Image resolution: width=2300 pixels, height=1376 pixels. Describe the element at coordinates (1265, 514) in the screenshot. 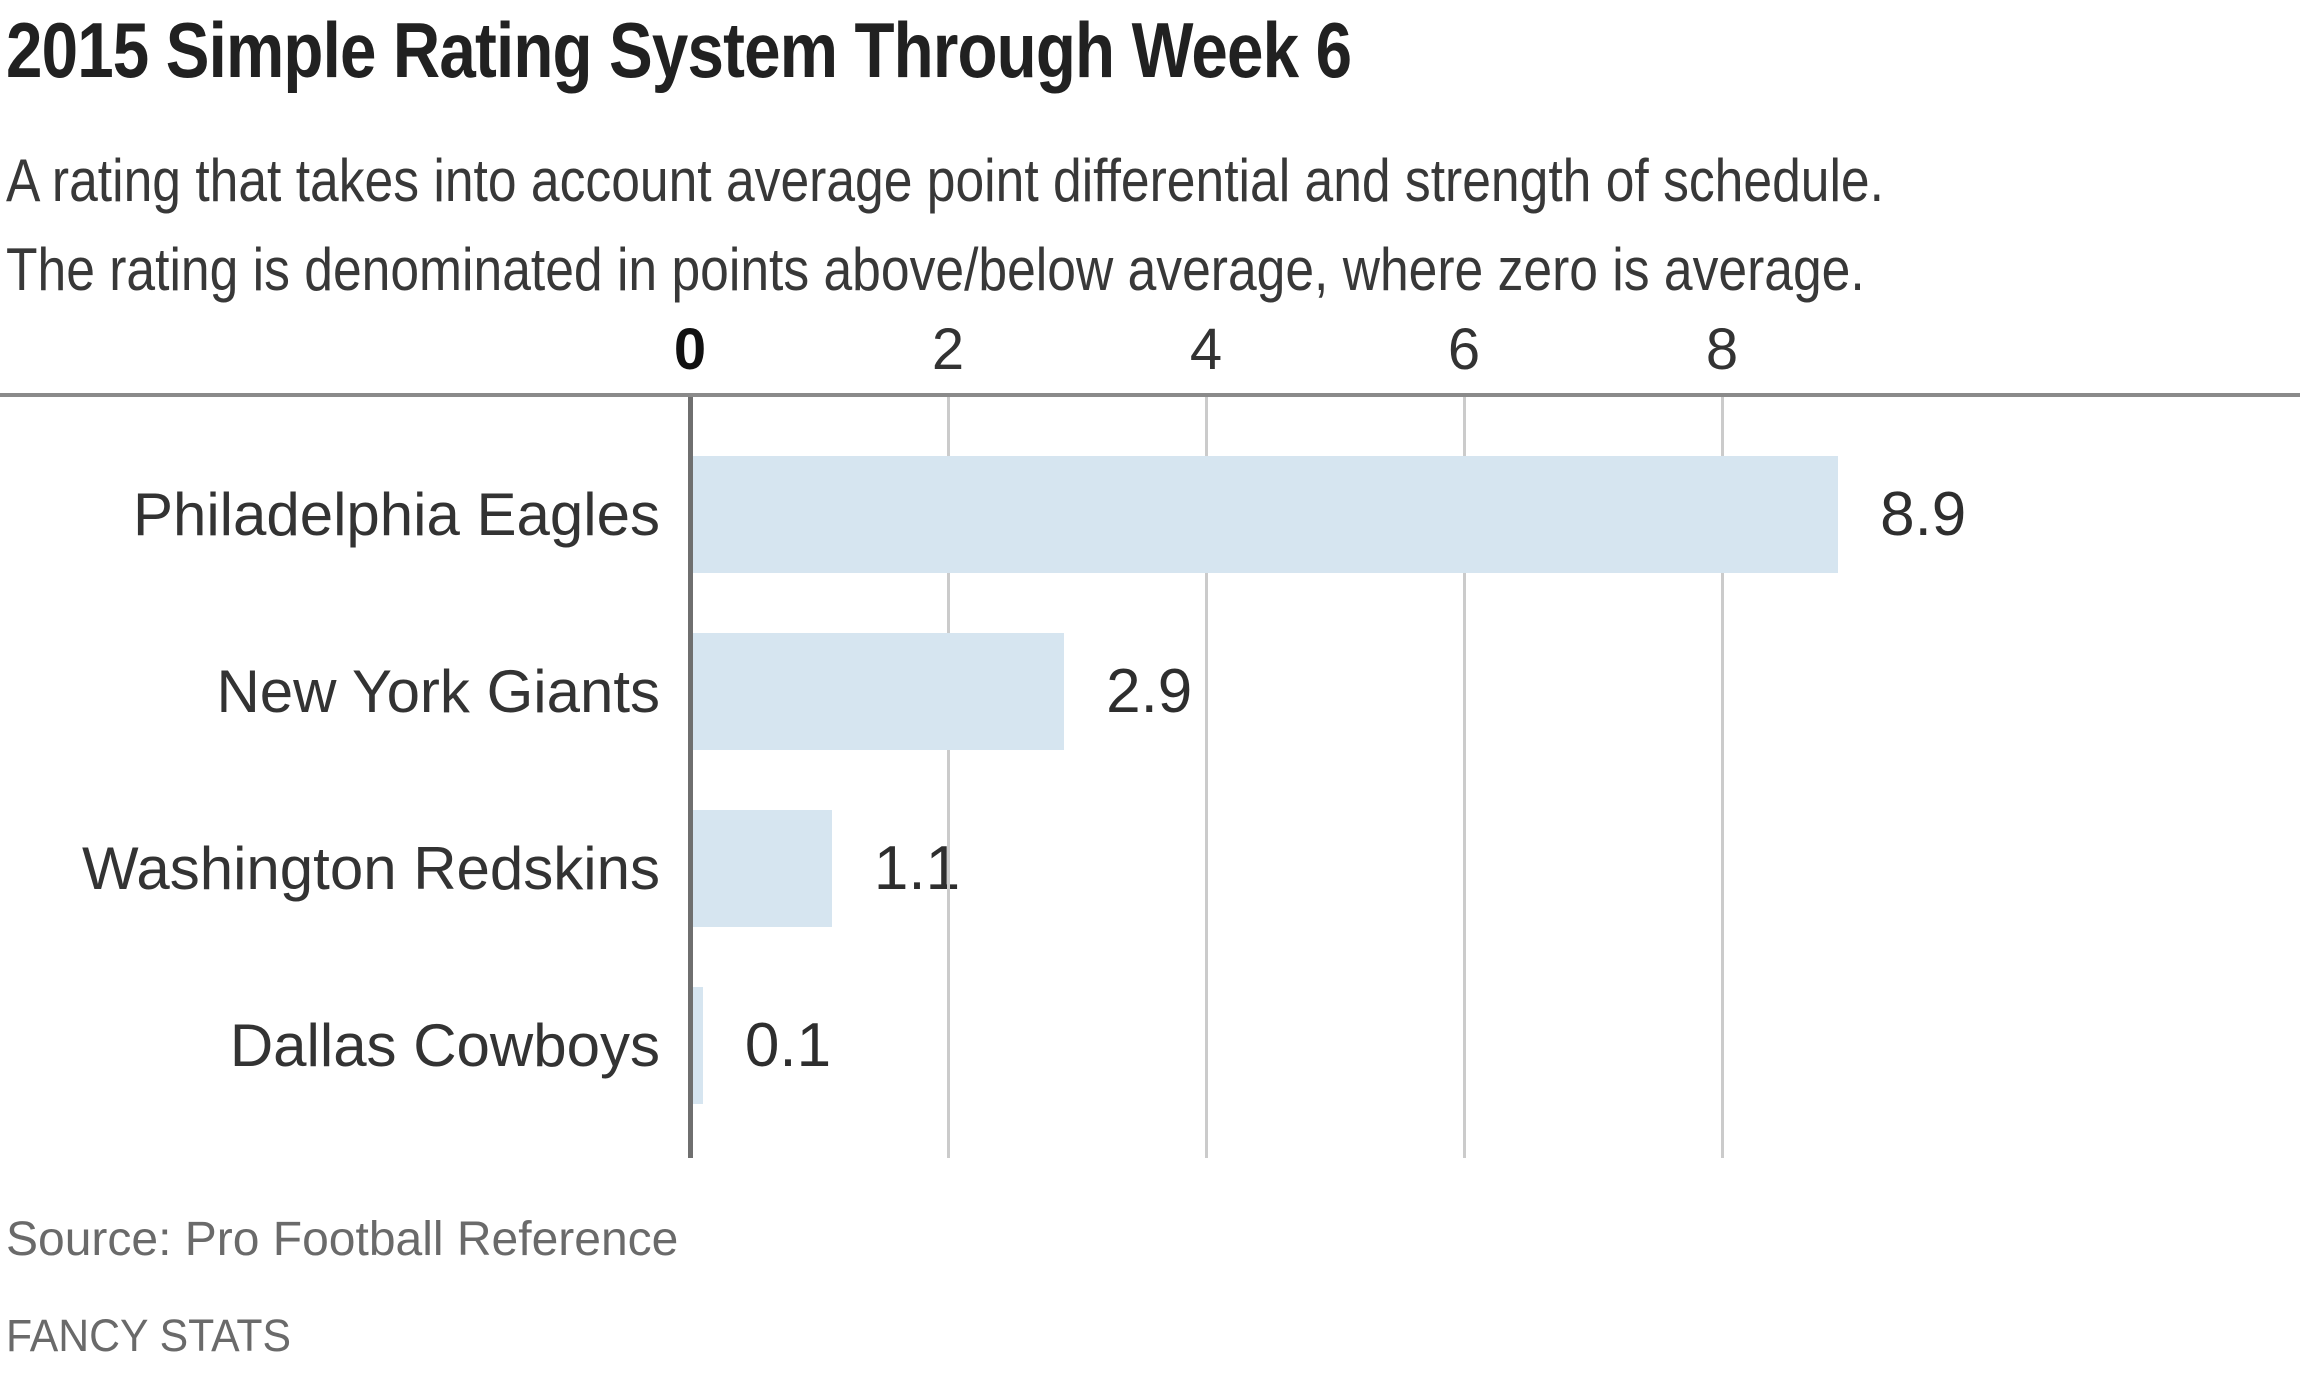

I see `bar-philadelphia-eagles` at that location.